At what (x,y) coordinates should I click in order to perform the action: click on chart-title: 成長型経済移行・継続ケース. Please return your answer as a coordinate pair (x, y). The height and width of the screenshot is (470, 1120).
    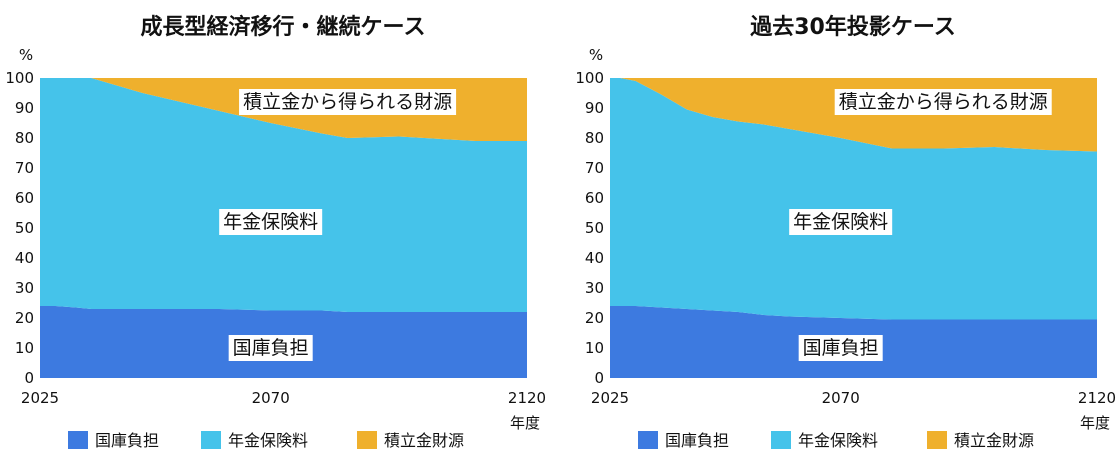
    Looking at the image, I should click on (283, 27).